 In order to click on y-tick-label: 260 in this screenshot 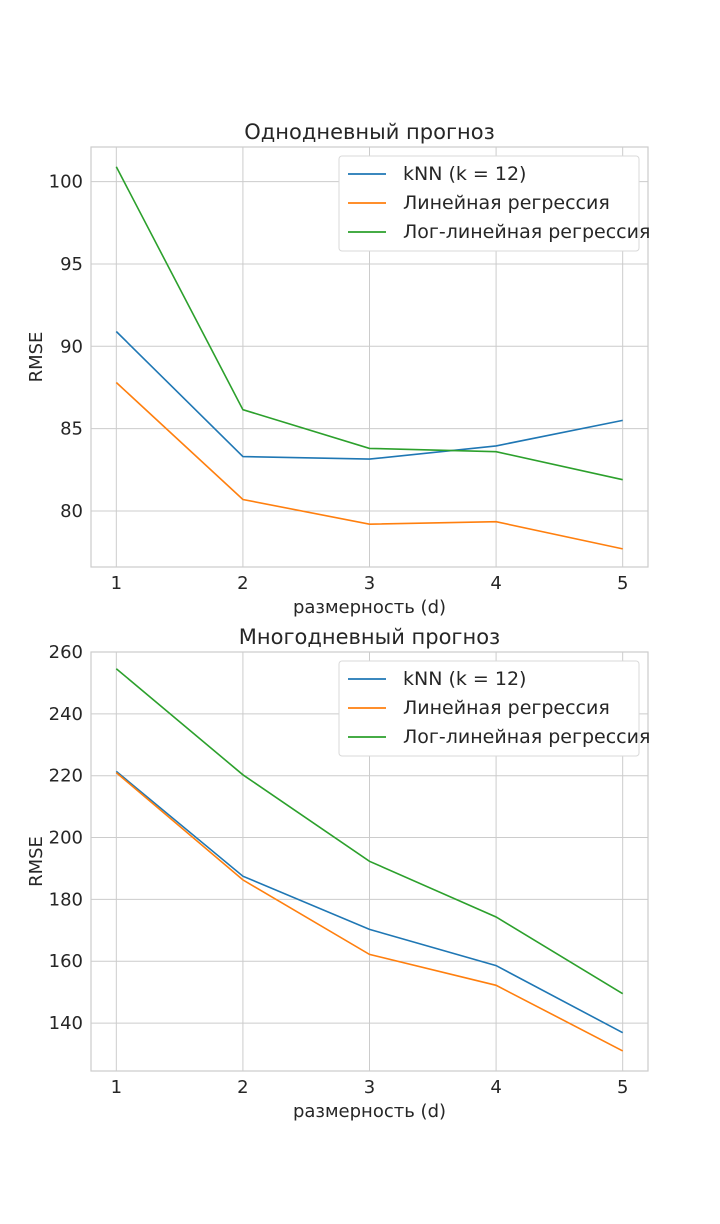, I will do `click(66, 652)`.